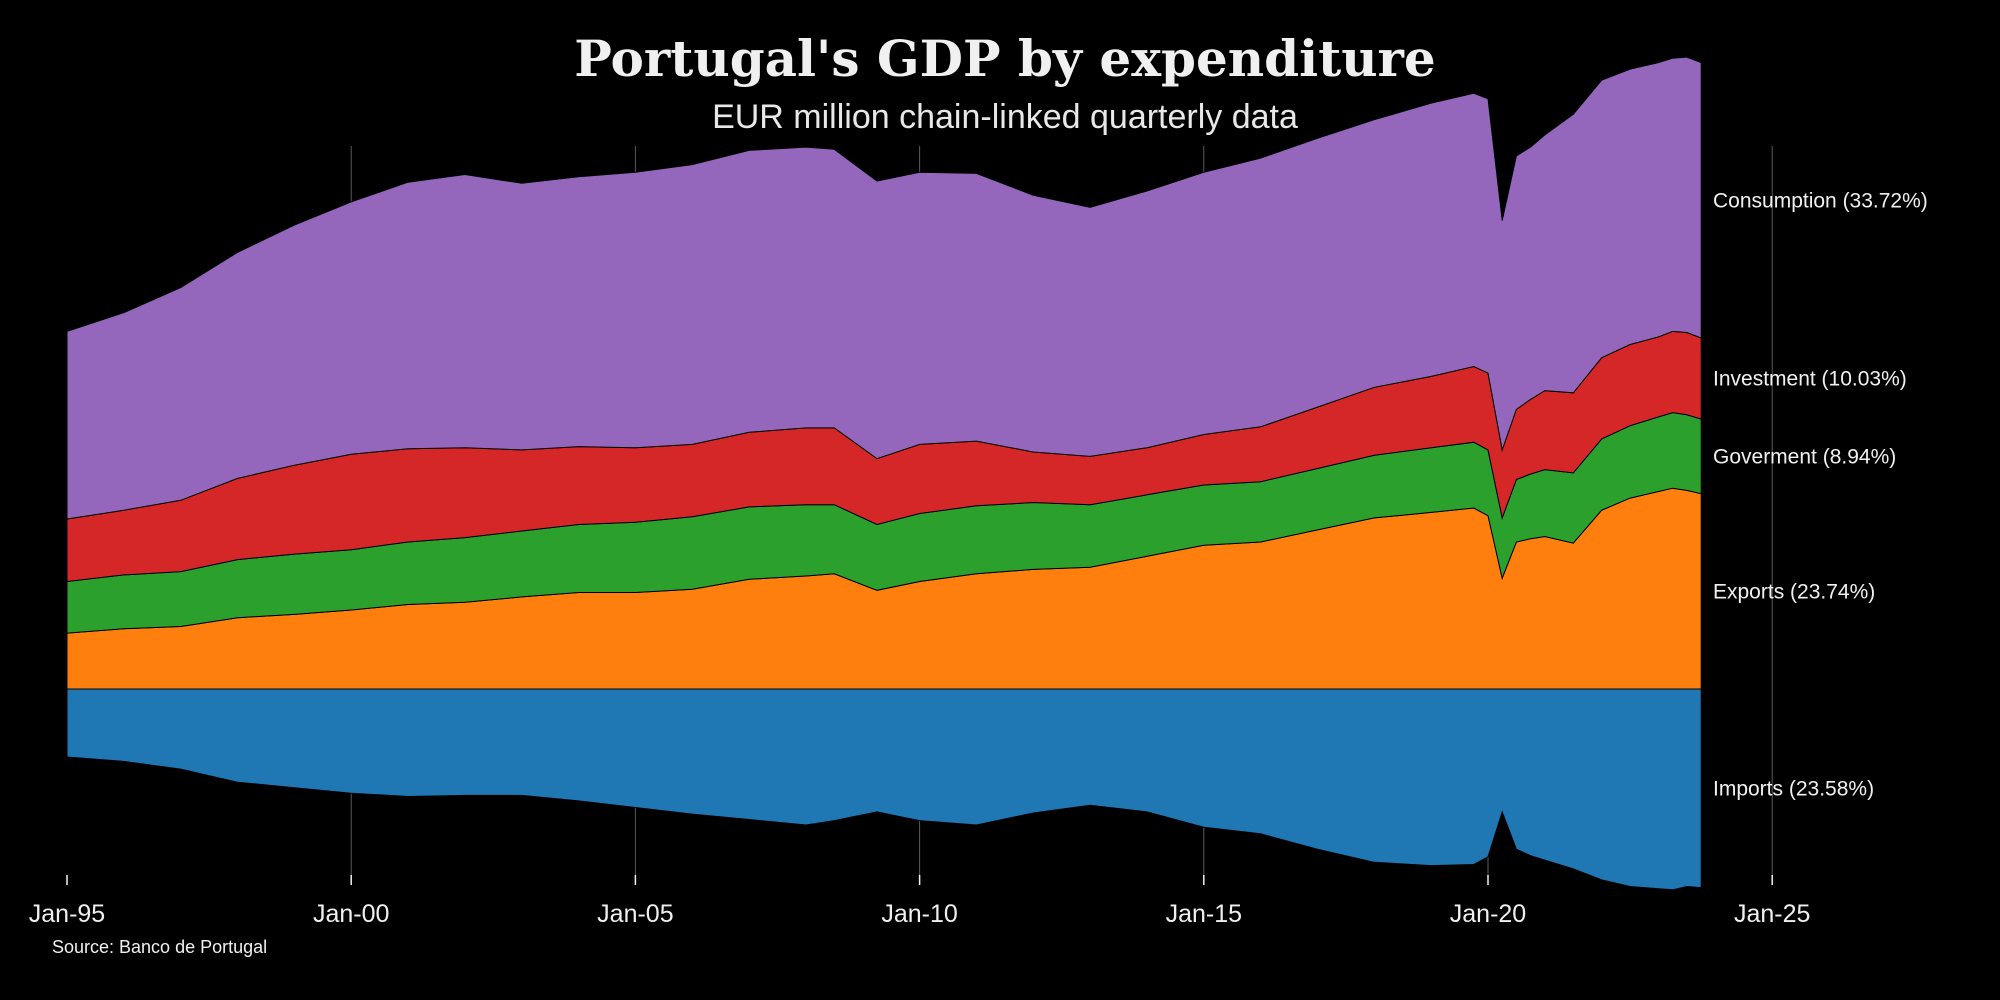 The height and width of the screenshot is (1000, 2000). Describe the element at coordinates (67, 914) in the screenshot. I see `x-tick-label-0: Jan-95` at that location.